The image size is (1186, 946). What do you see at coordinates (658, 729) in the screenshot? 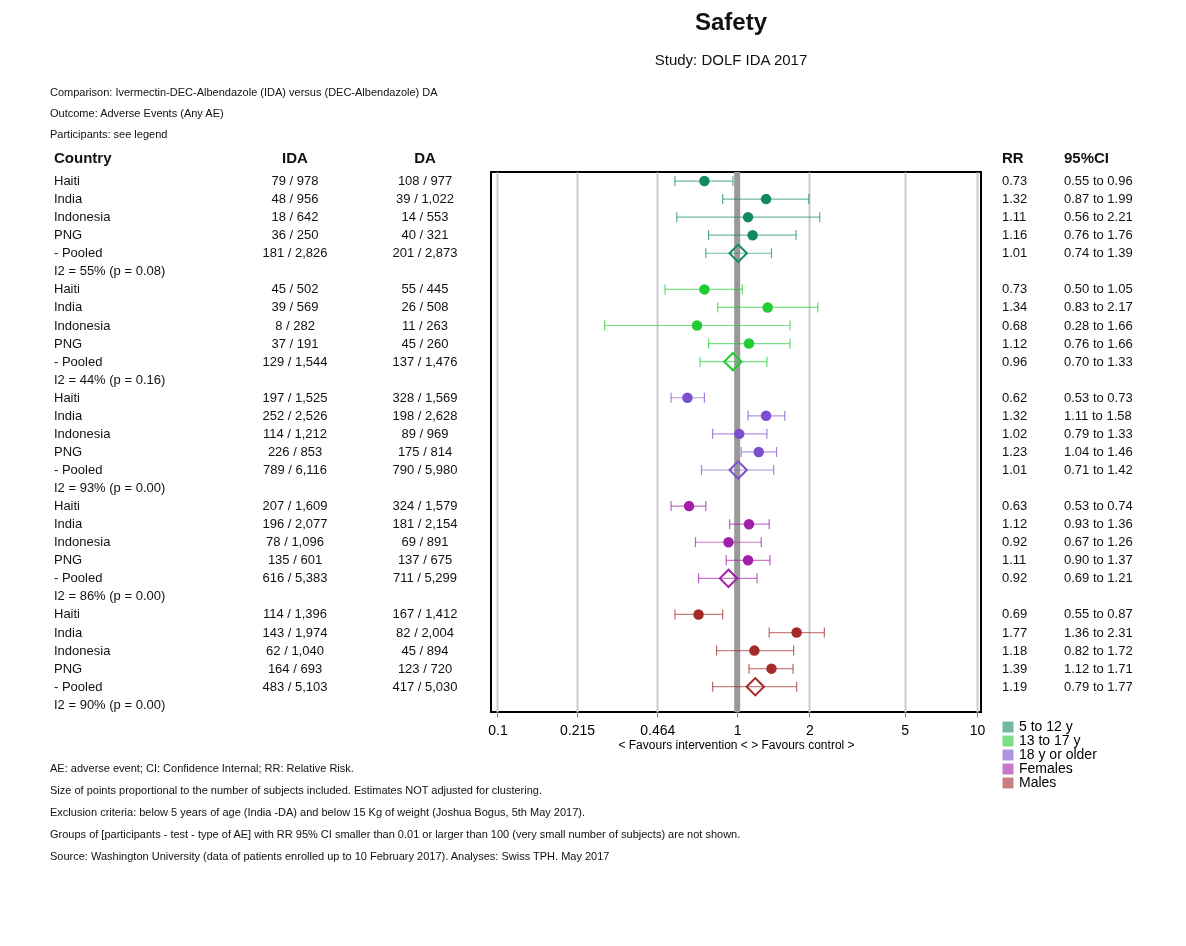
I see `x-tick-label: 0.464` at bounding box center [658, 729].